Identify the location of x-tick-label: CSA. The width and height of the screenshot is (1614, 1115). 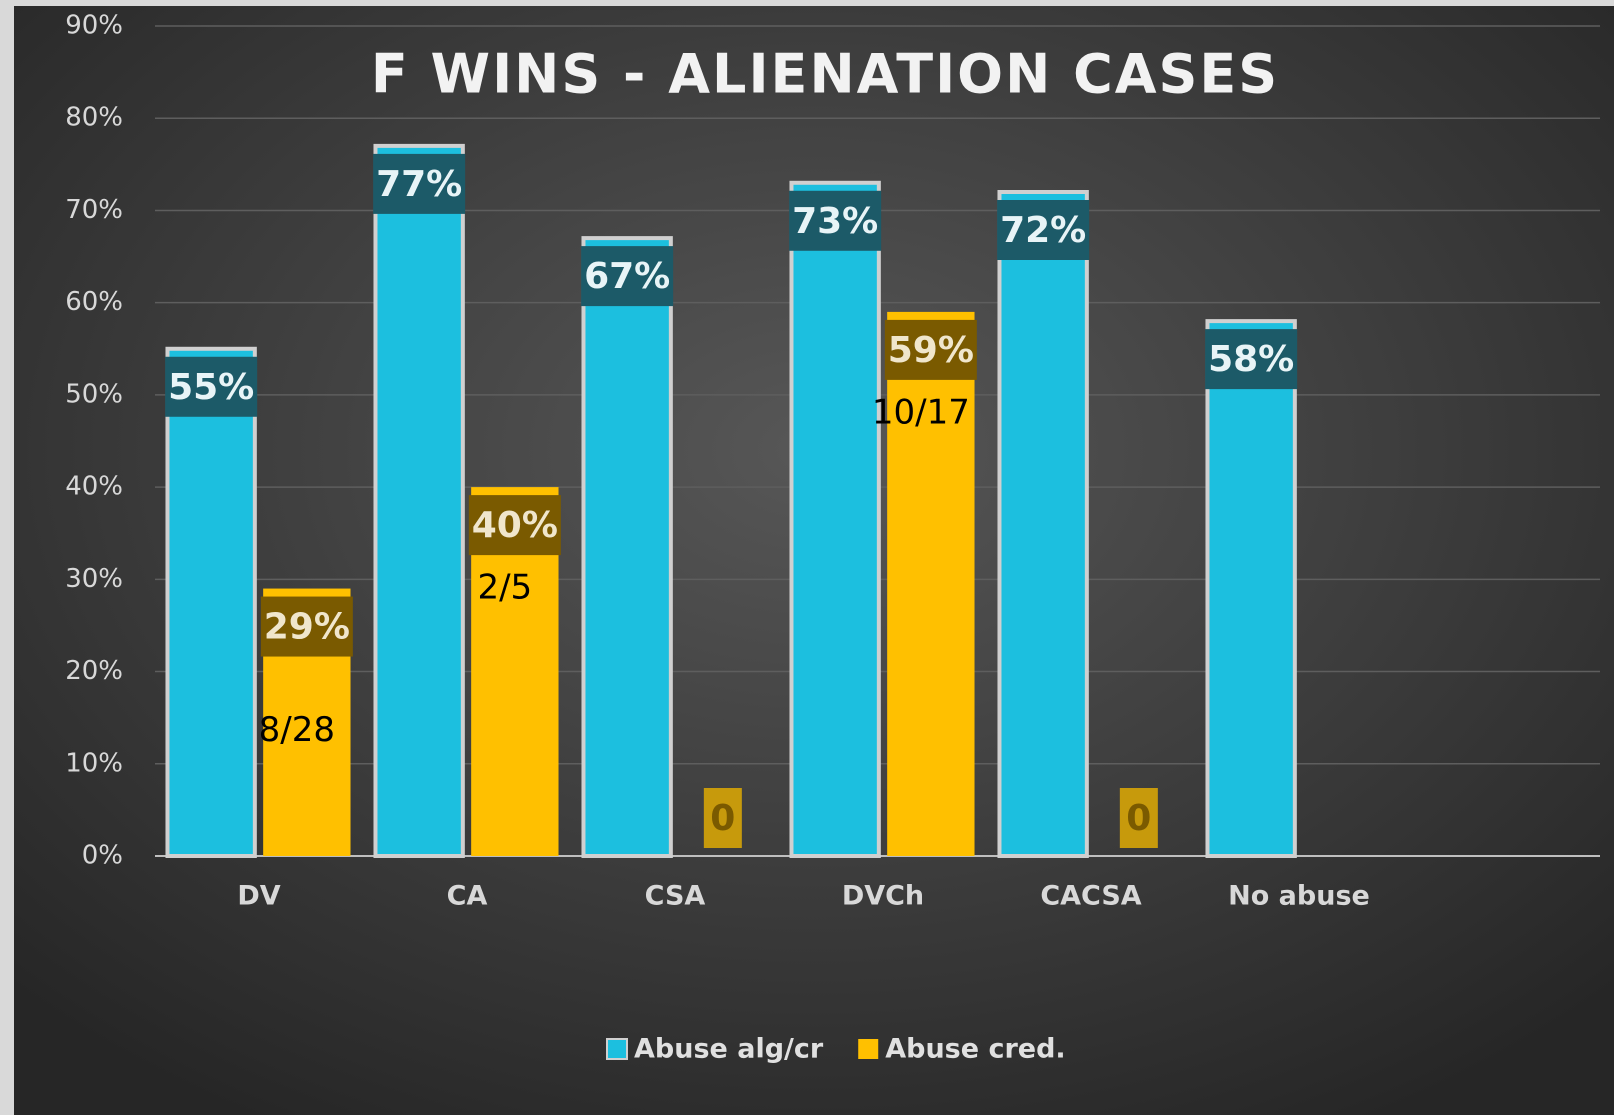
(675, 896).